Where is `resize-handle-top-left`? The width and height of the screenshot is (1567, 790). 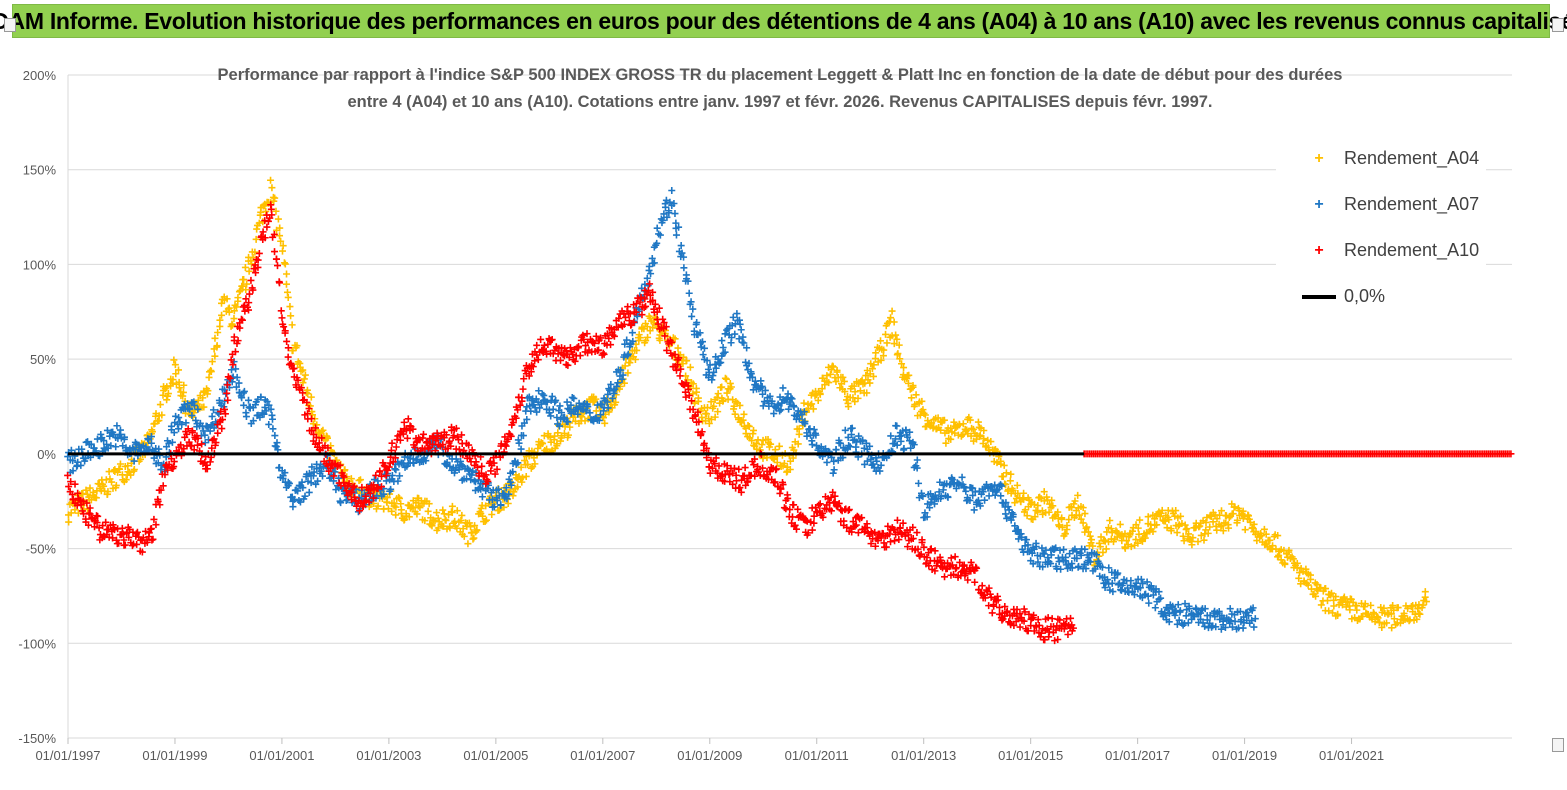 resize-handle-top-left is located at coordinates (10, 25).